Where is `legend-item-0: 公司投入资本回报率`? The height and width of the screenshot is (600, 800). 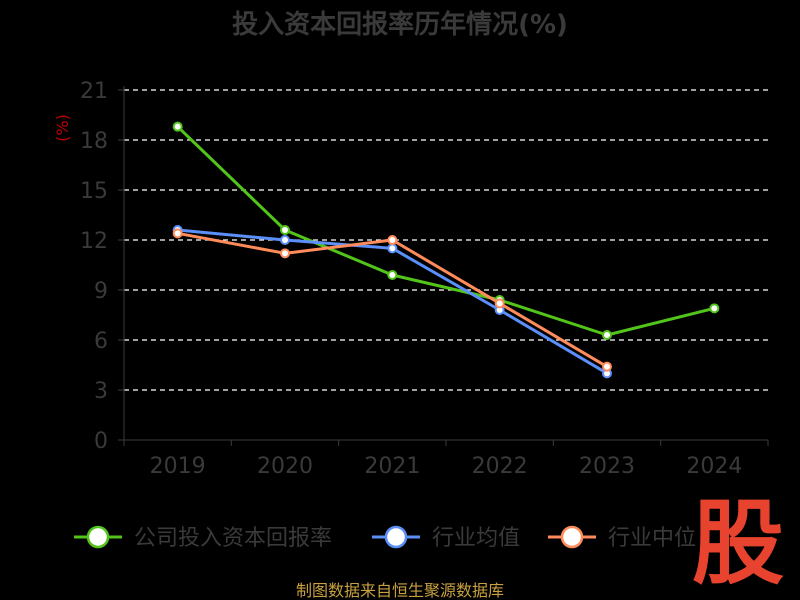
legend-item-0: 公司投入资本回报率 is located at coordinates (203, 538).